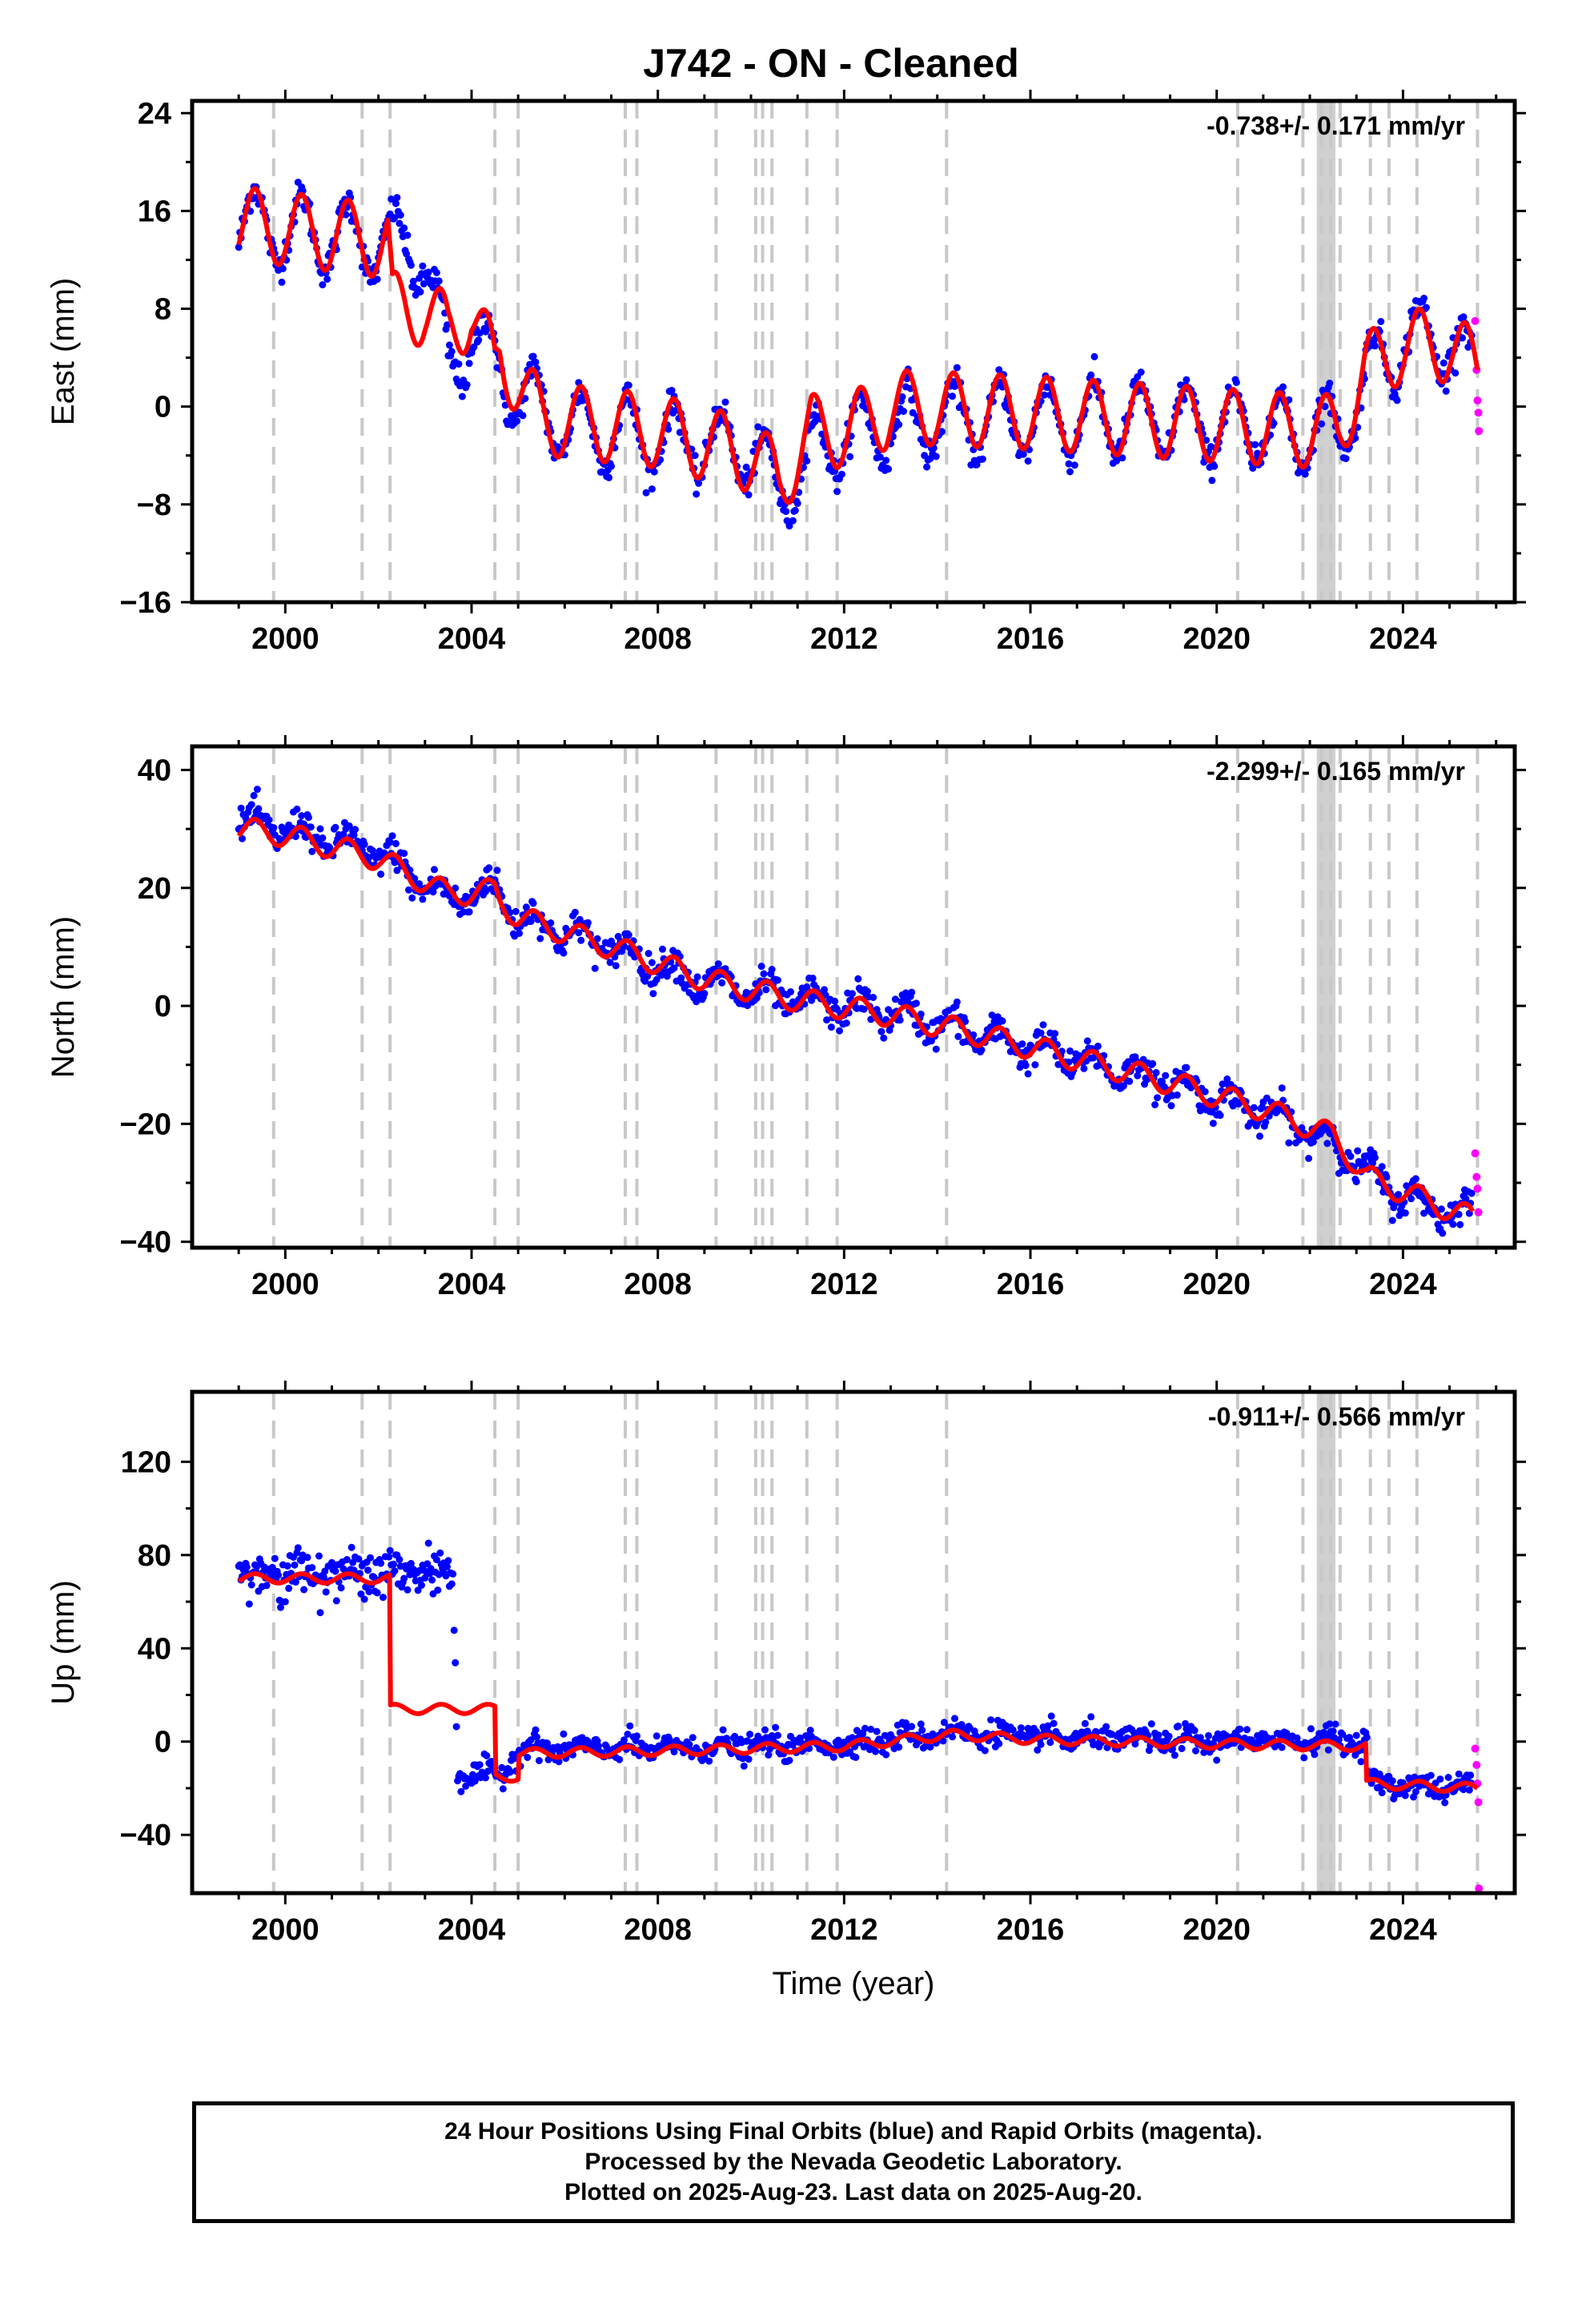  Describe the element at coordinates (472, 1930) in the screenshot. I see `x-tick-label: 2004` at that location.